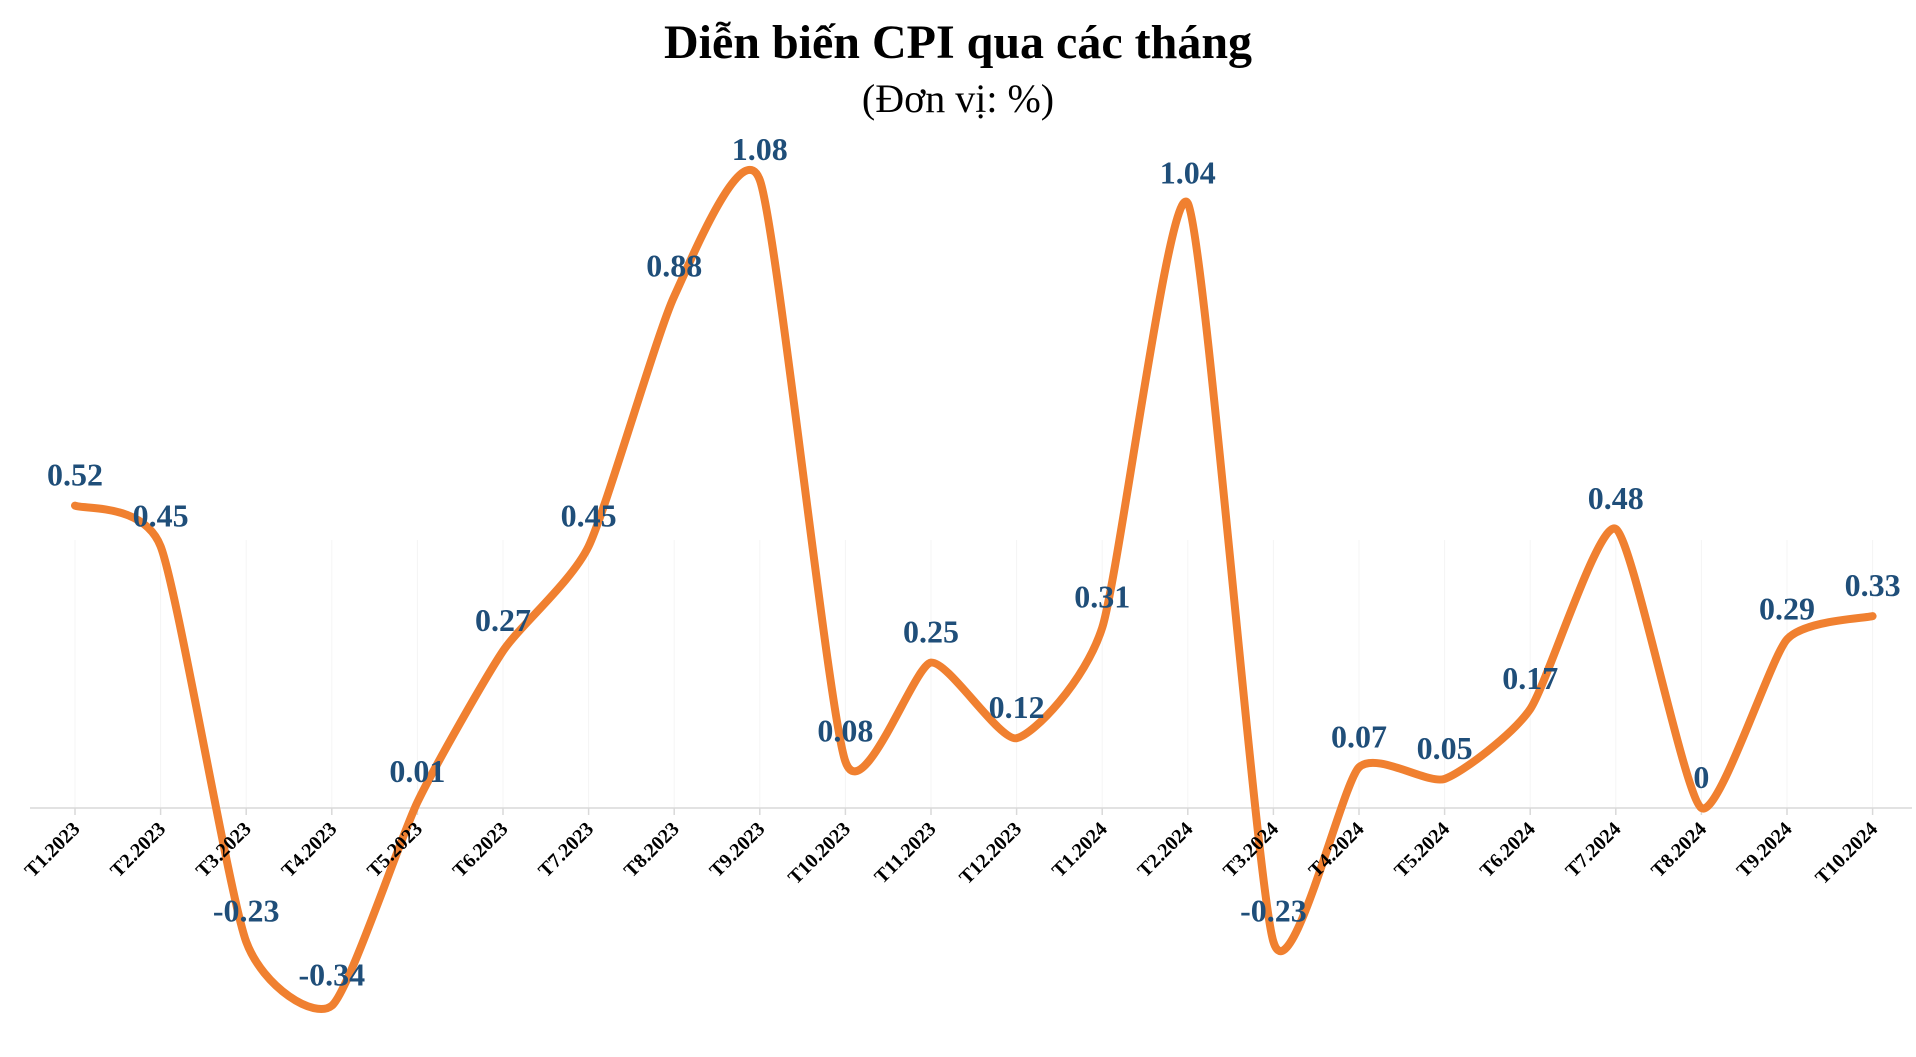 This screenshot has height=1057, width=1916. What do you see at coordinates (138, 850) in the screenshot?
I see `x-tick-label: T2.2023` at bounding box center [138, 850].